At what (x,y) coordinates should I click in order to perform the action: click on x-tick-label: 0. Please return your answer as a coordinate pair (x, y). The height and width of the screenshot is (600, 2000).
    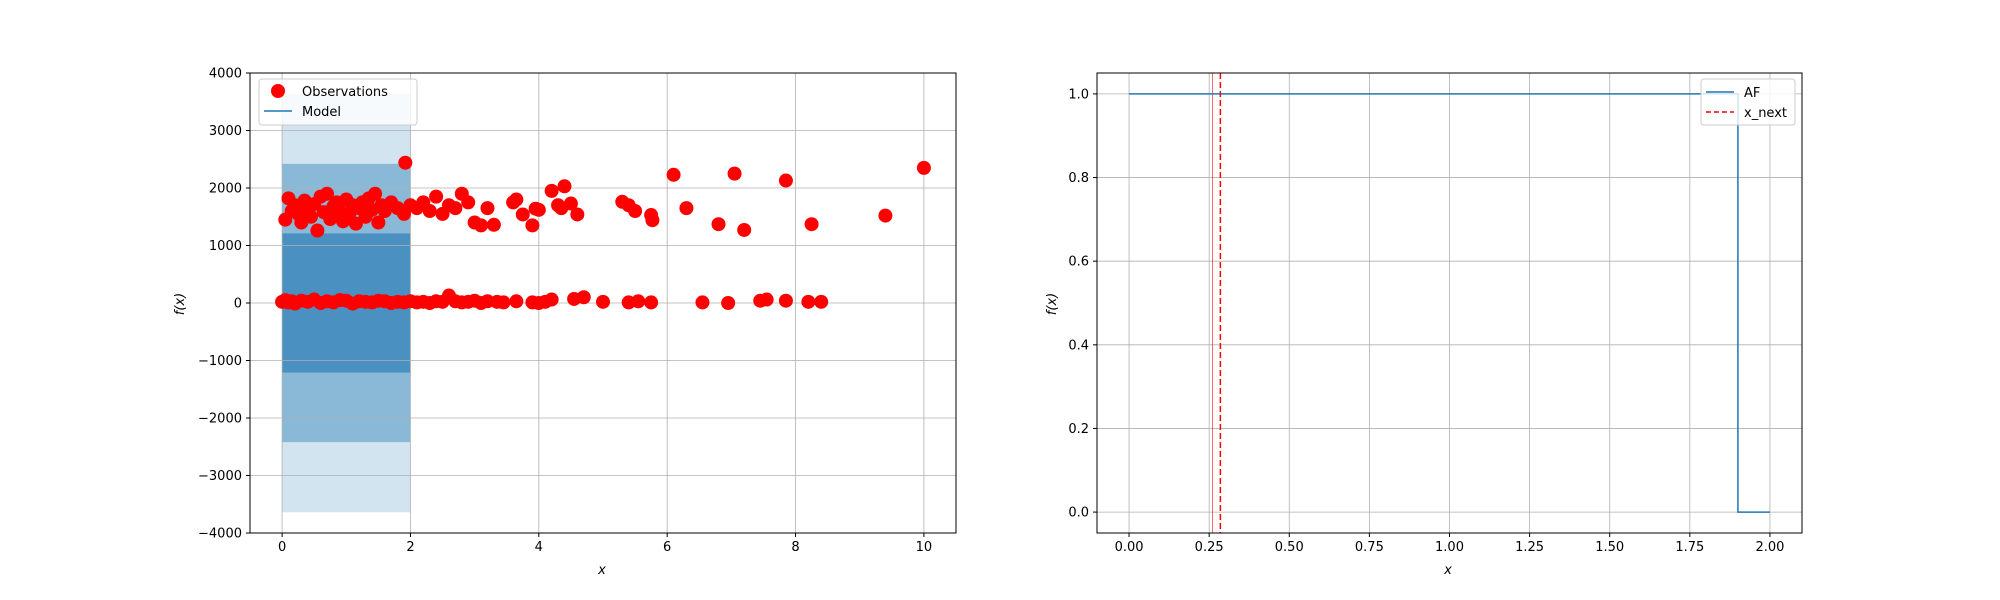
    Looking at the image, I should click on (282, 547).